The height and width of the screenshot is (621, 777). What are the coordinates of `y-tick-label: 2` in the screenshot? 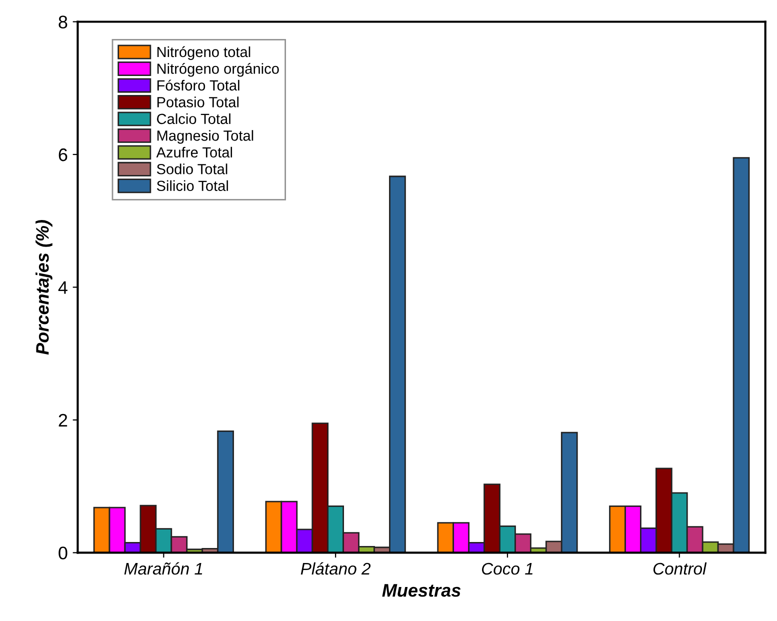 It's located at (63, 420).